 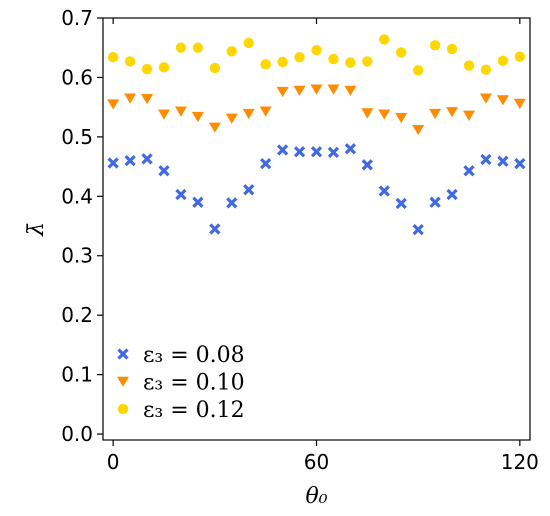 I want to click on x-axis-label: θ₀, so click(x=316, y=496).